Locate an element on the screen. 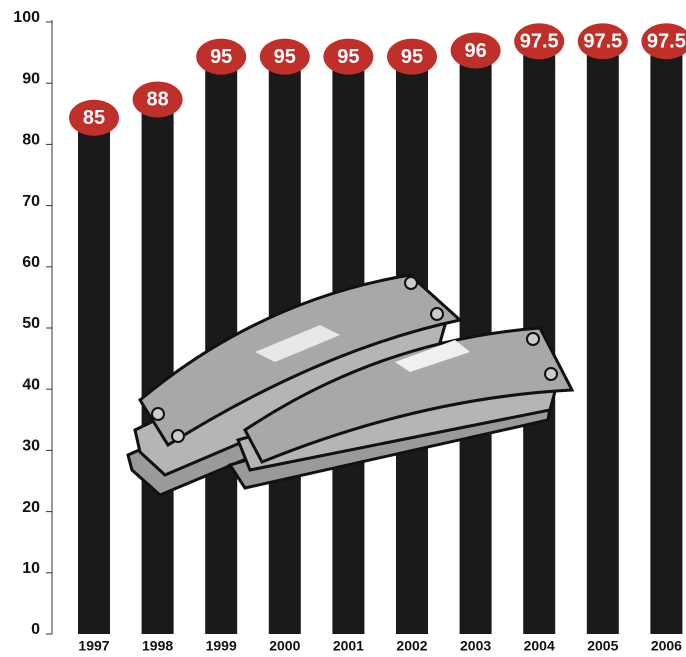 The height and width of the screenshot is (657, 686). y-tick-label: 60 is located at coordinates (31, 262).